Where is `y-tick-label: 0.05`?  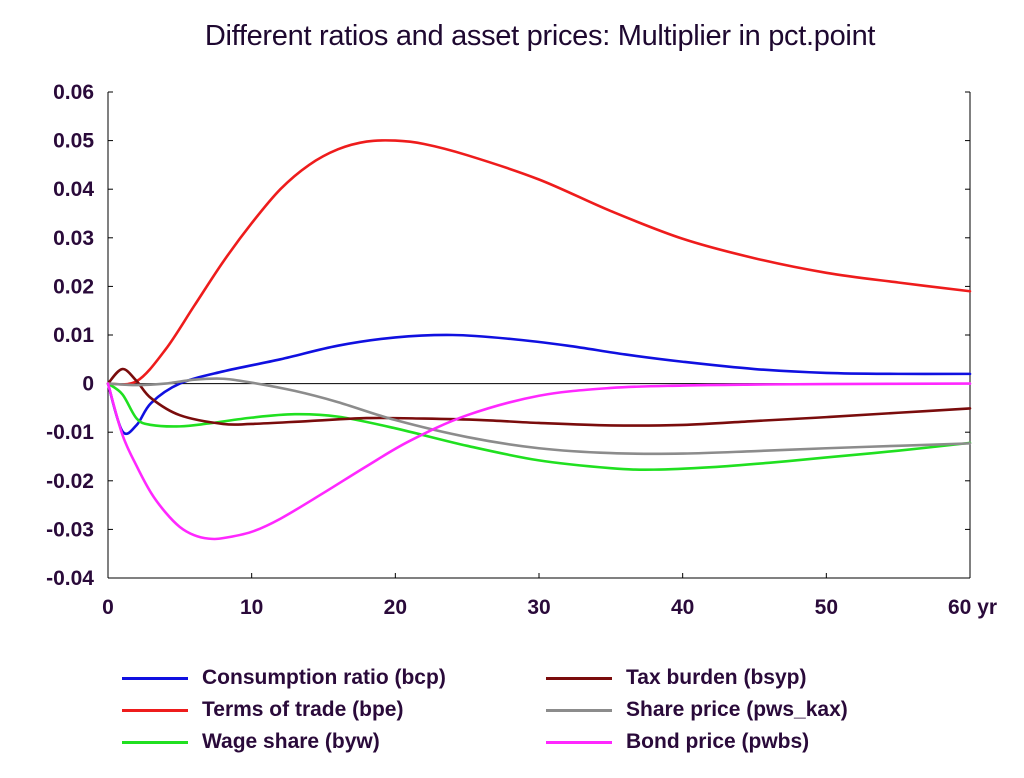 y-tick-label: 0.05 is located at coordinates (73, 141).